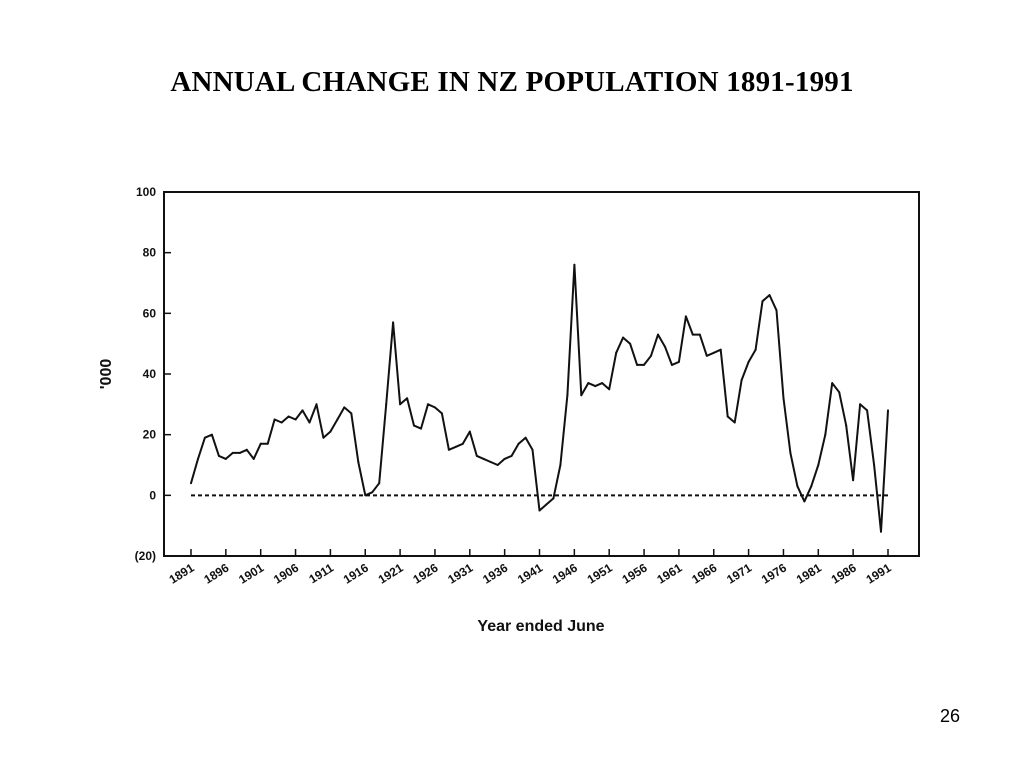 This screenshot has width=1024, height=768. I want to click on x-tick-label: 1891, so click(182, 574).